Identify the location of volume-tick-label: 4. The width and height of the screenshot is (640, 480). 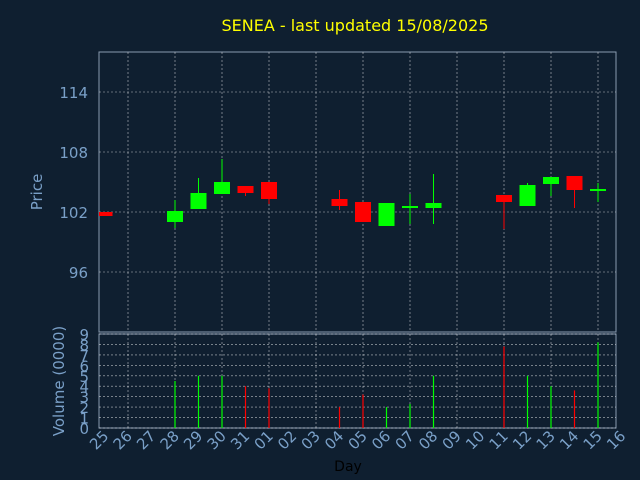
(84, 387).